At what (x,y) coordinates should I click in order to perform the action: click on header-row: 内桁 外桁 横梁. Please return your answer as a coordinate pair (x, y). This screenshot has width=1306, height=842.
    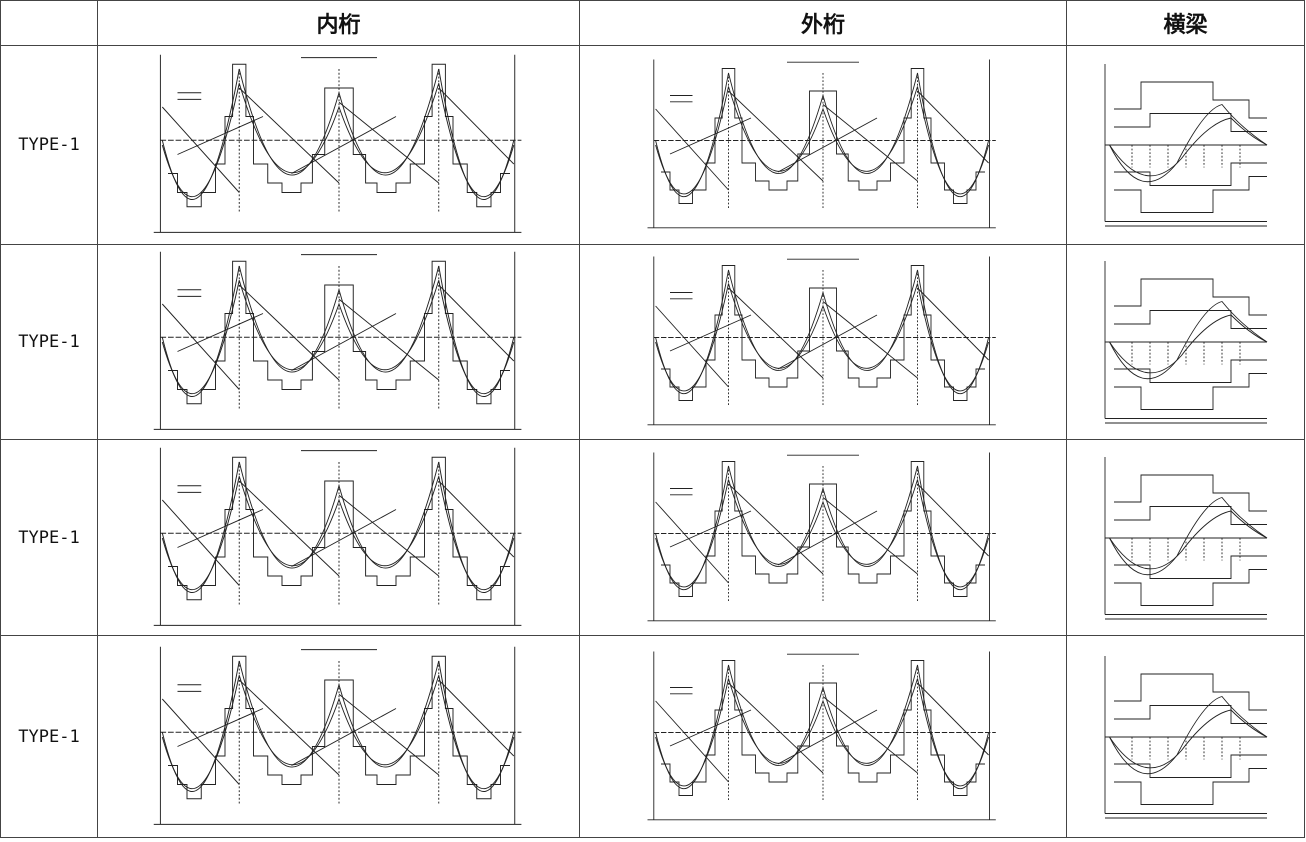
    Looking at the image, I should click on (652, 23).